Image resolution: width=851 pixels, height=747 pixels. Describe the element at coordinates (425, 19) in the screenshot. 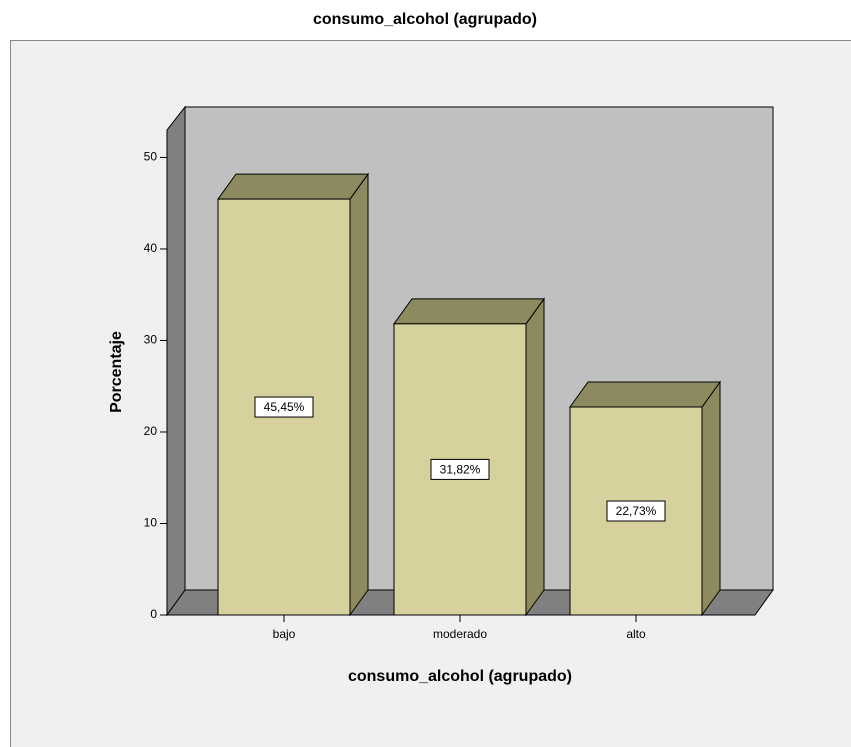

I see `chart-title: consumo_alcohol (agrupado)` at that location.